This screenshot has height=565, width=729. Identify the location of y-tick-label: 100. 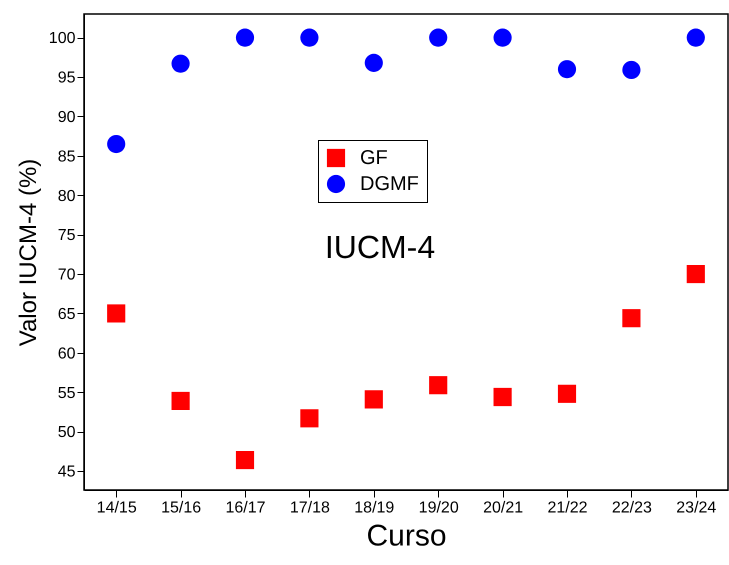
(62, 39).